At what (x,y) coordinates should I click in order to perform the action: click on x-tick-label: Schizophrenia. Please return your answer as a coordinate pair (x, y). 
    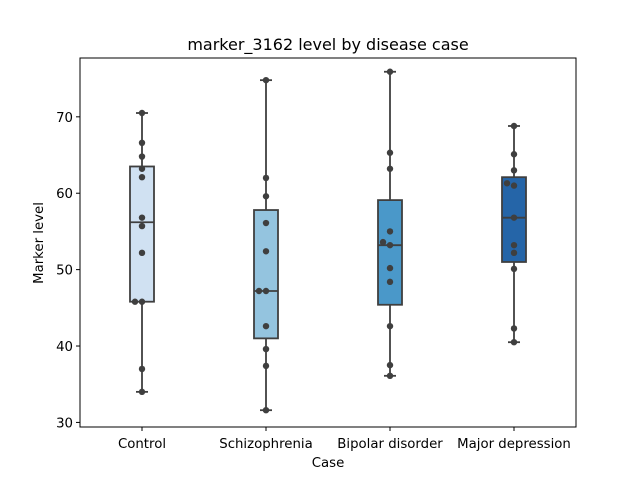
    Looking at the image, I should click on (265, 444).